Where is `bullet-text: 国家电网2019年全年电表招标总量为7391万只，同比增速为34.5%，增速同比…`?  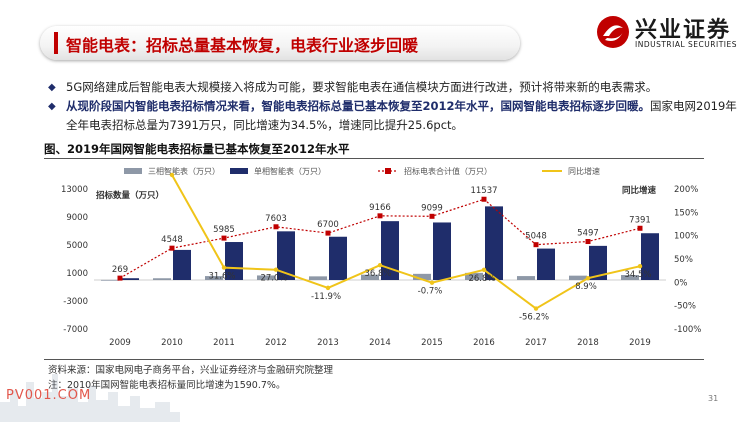
bullet-text: 国家电网2019年全年电表招标总量为7391万只，同比增速为34.5%，增速同比… is located at coordinates (401, 115).